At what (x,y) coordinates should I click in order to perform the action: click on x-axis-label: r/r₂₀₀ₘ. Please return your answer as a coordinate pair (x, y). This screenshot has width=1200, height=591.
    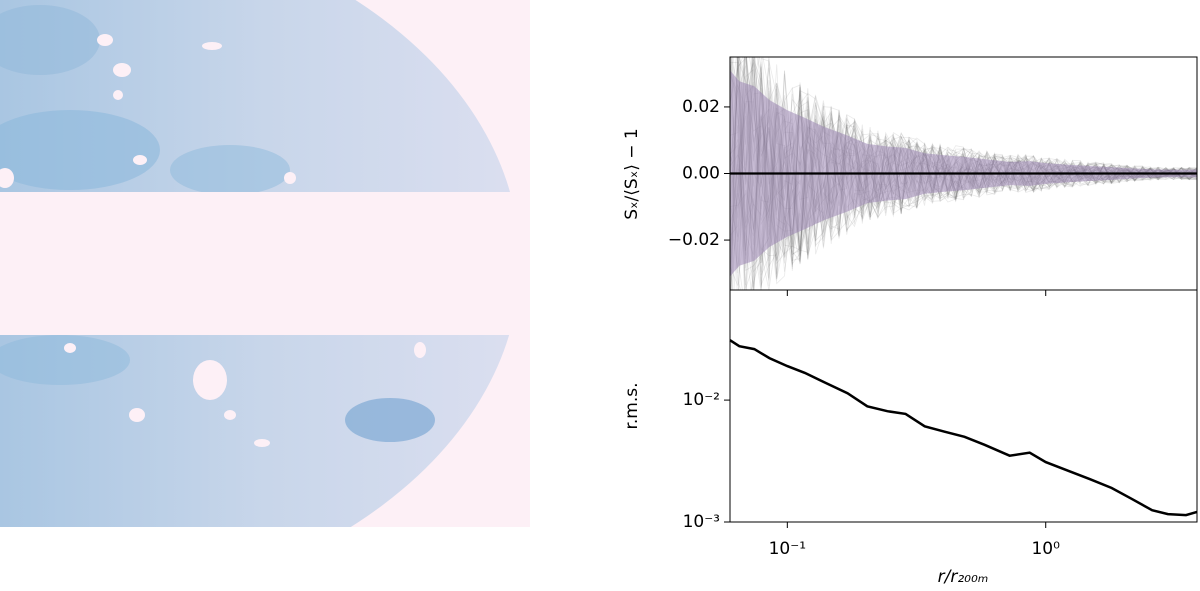
    Looking at the image, I should click on (963, 577).